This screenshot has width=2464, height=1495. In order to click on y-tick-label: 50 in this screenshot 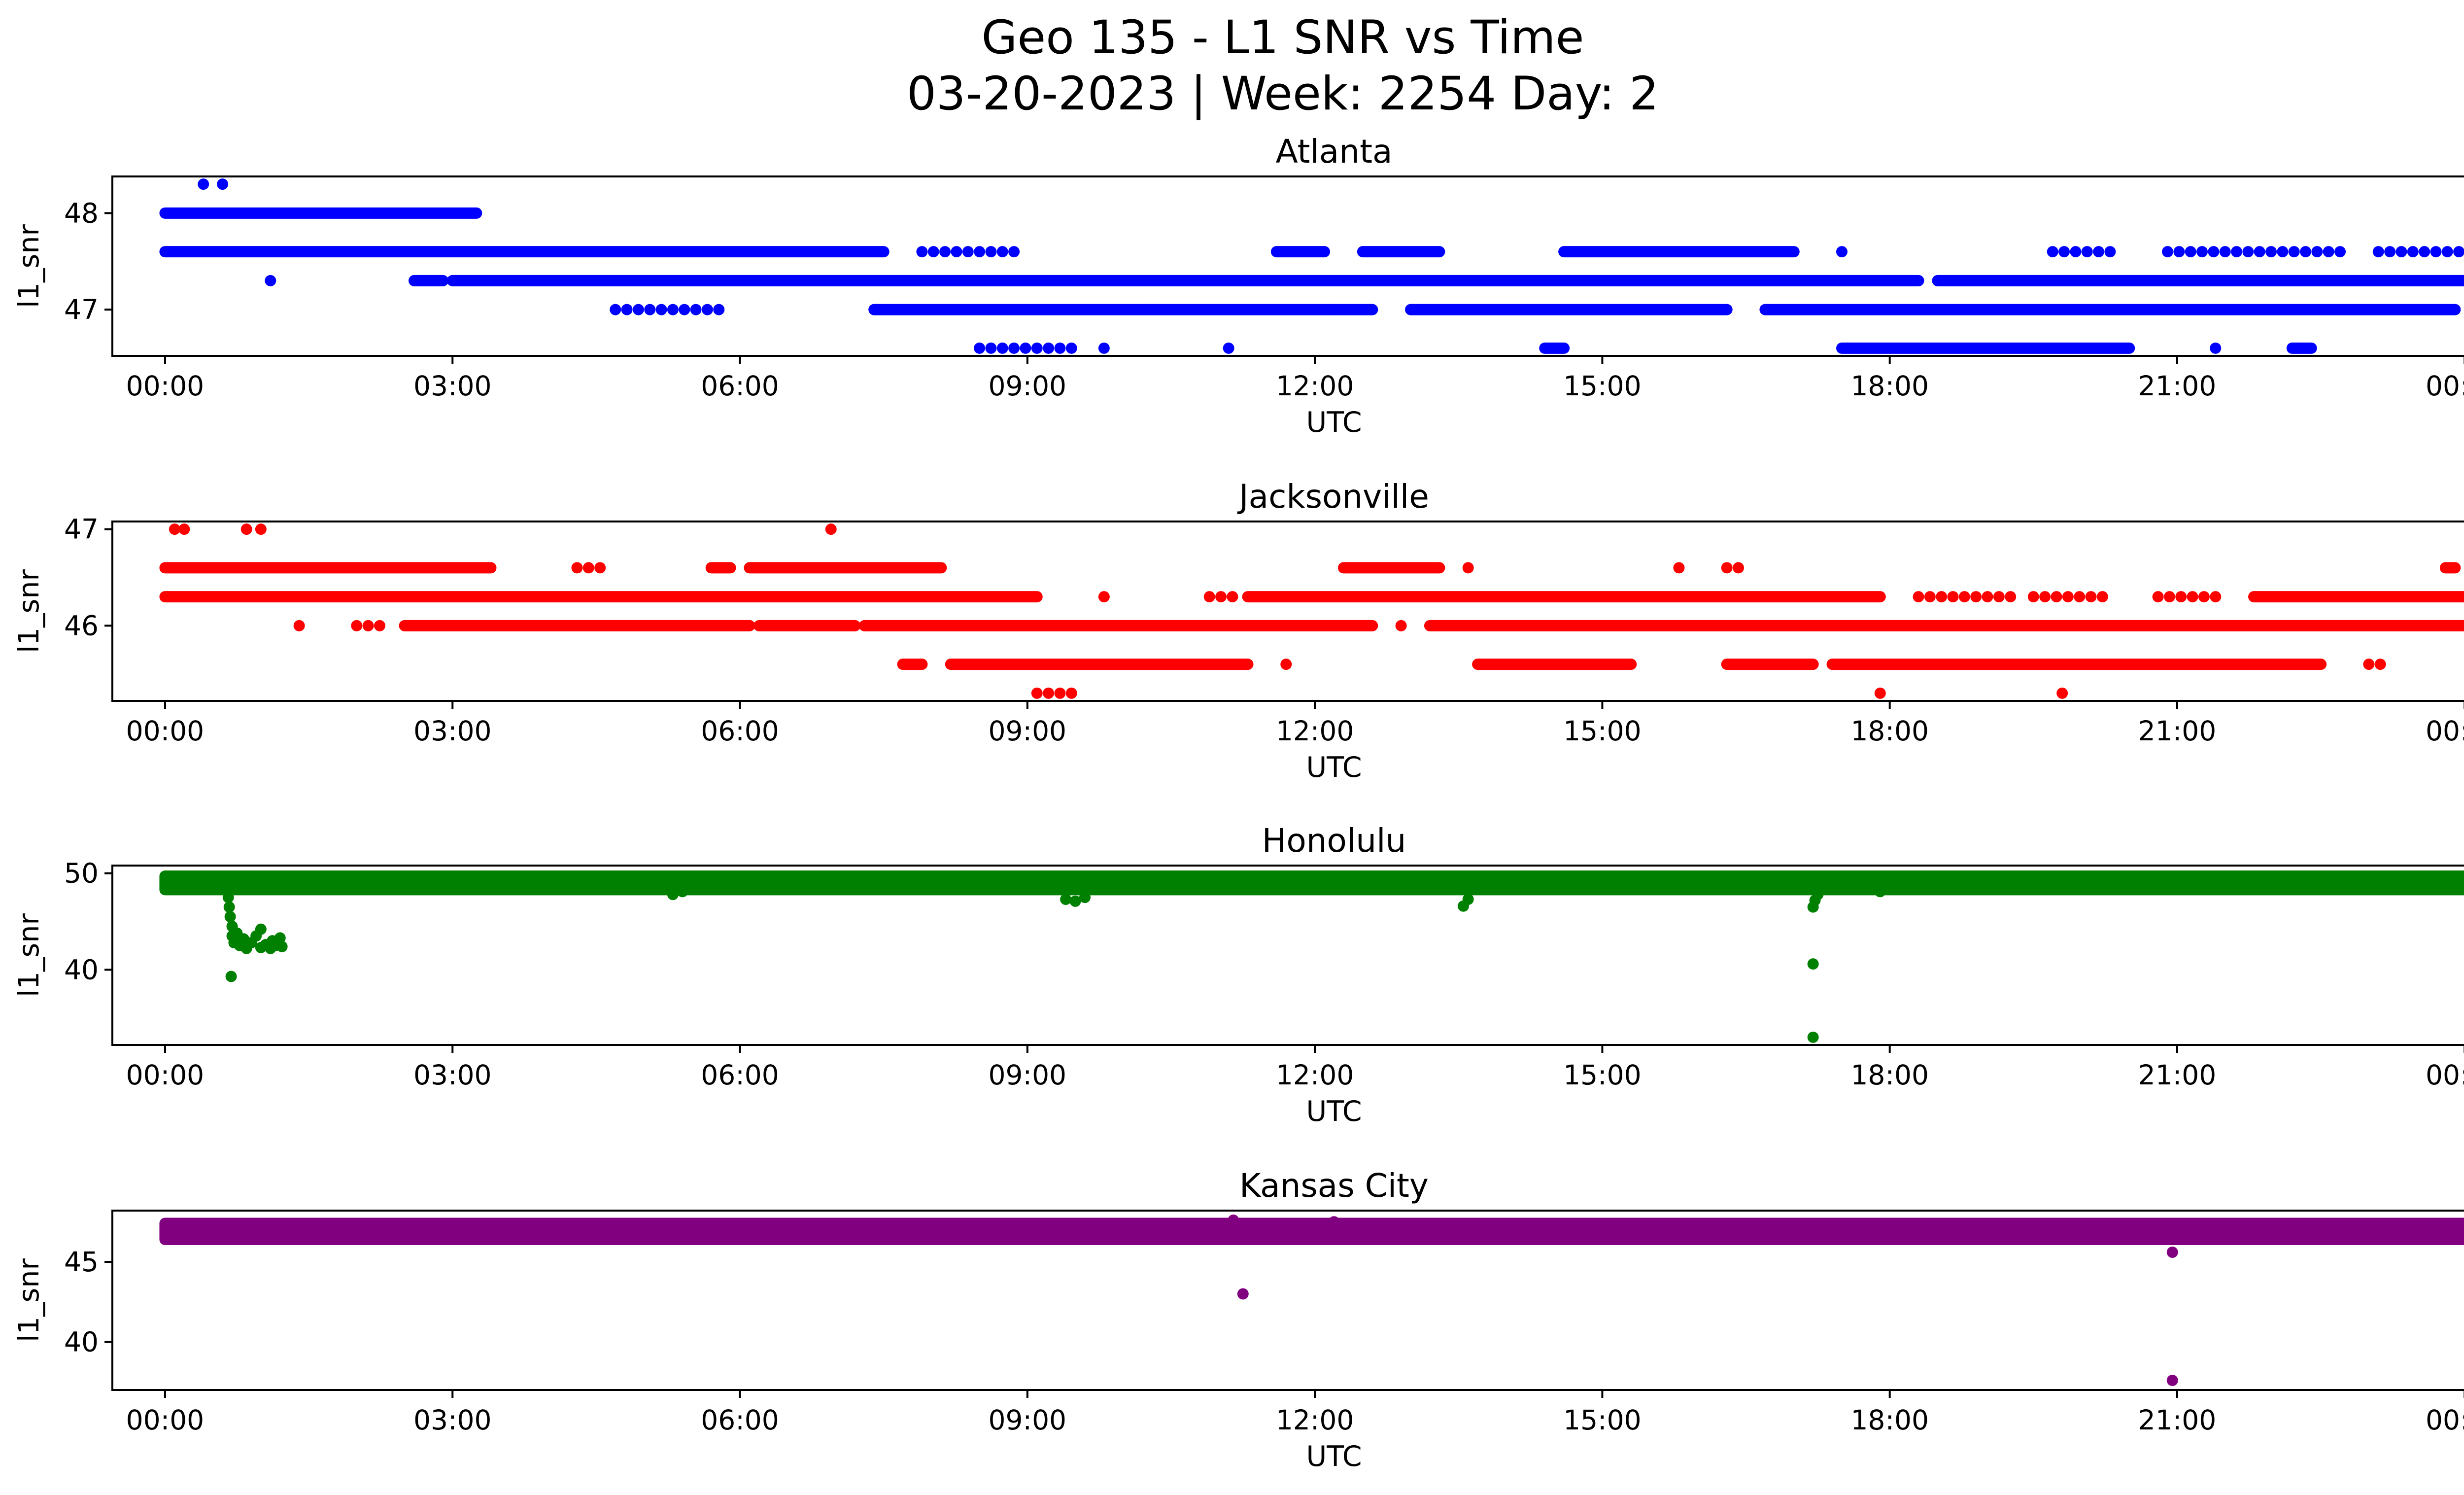, I will do `click(81, 873)`.